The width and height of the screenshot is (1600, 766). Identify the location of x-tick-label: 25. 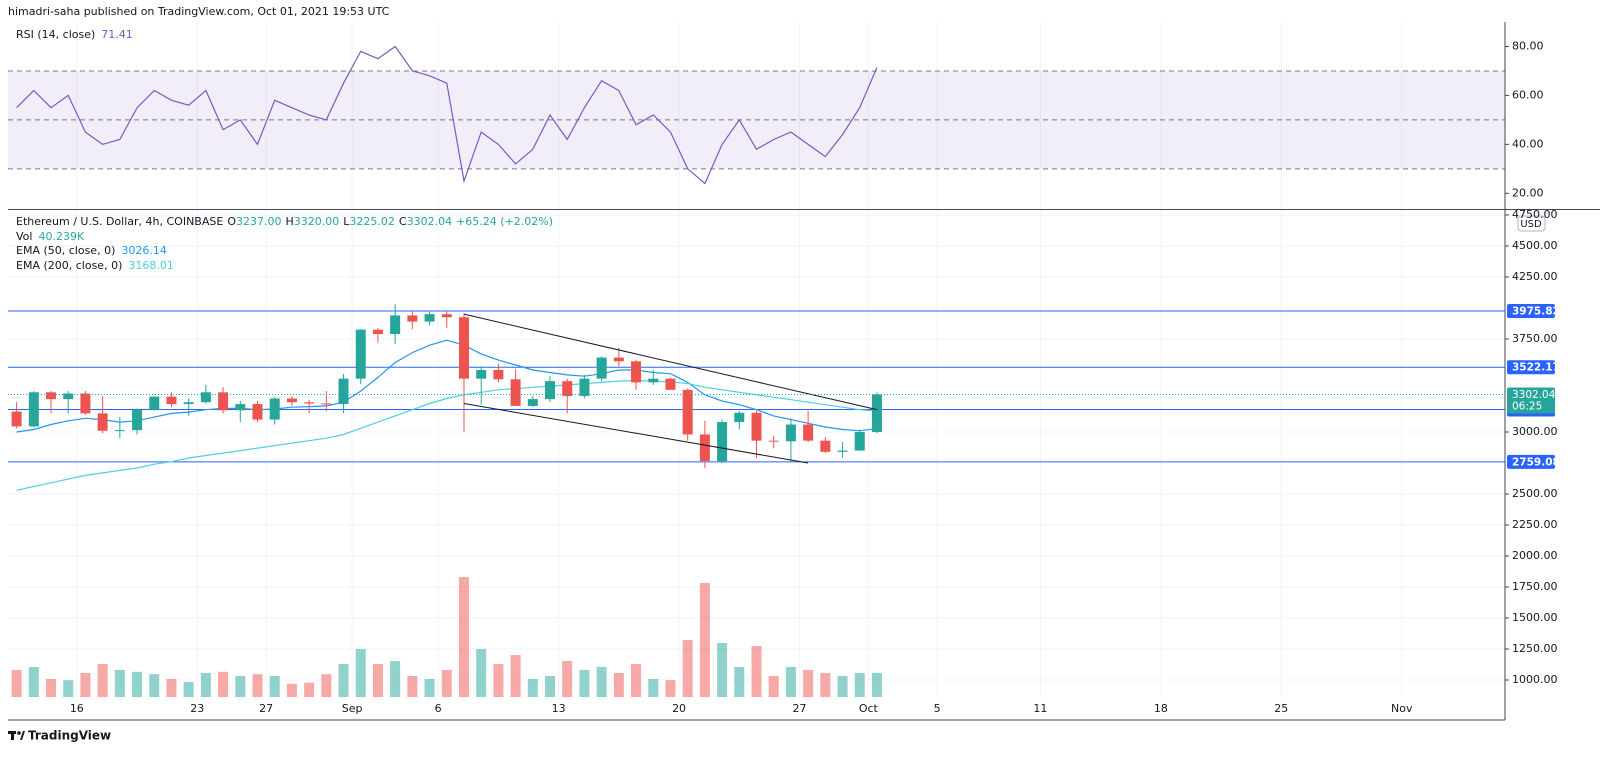
(1281, 708).